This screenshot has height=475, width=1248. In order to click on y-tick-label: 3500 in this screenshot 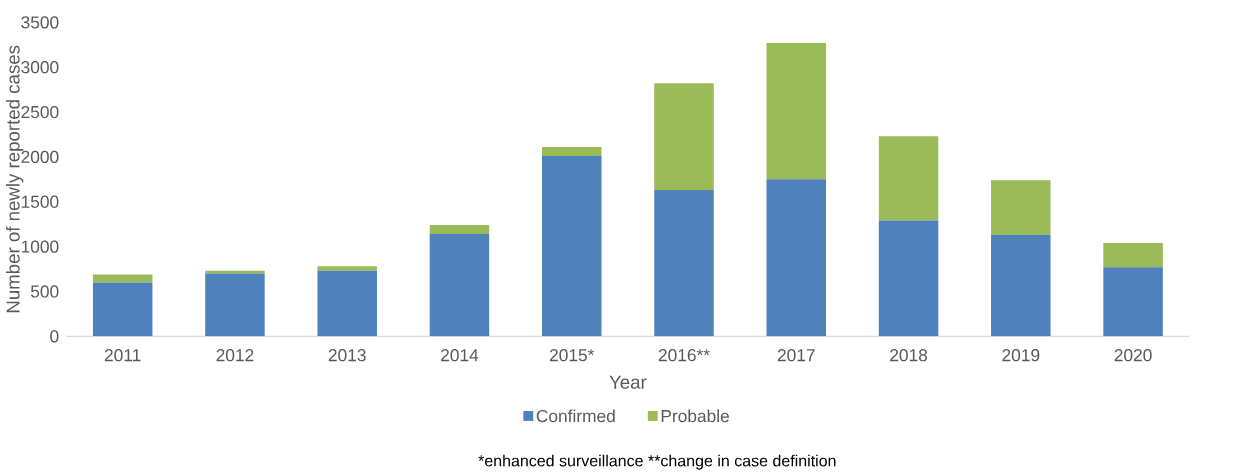, I will do `click(40, 22)`.